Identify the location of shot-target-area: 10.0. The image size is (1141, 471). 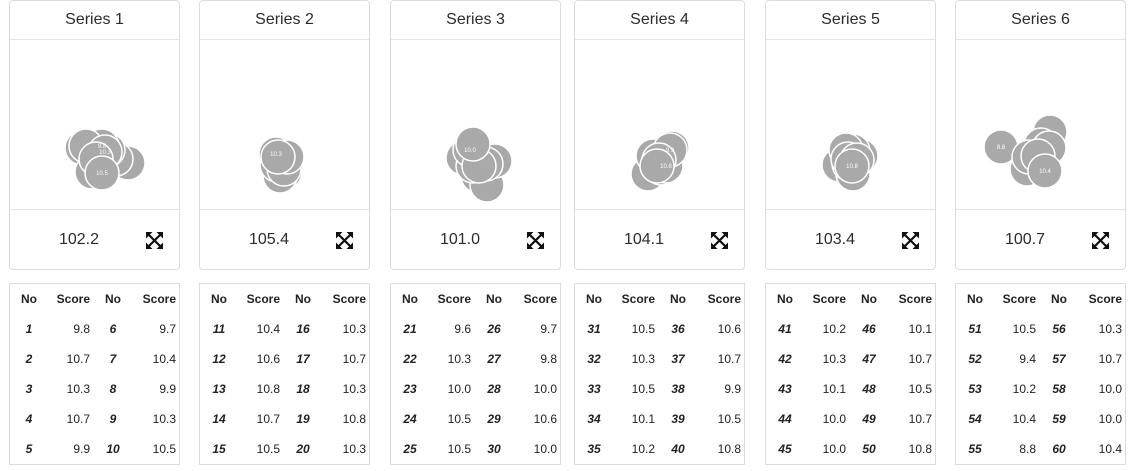
(475, 125).